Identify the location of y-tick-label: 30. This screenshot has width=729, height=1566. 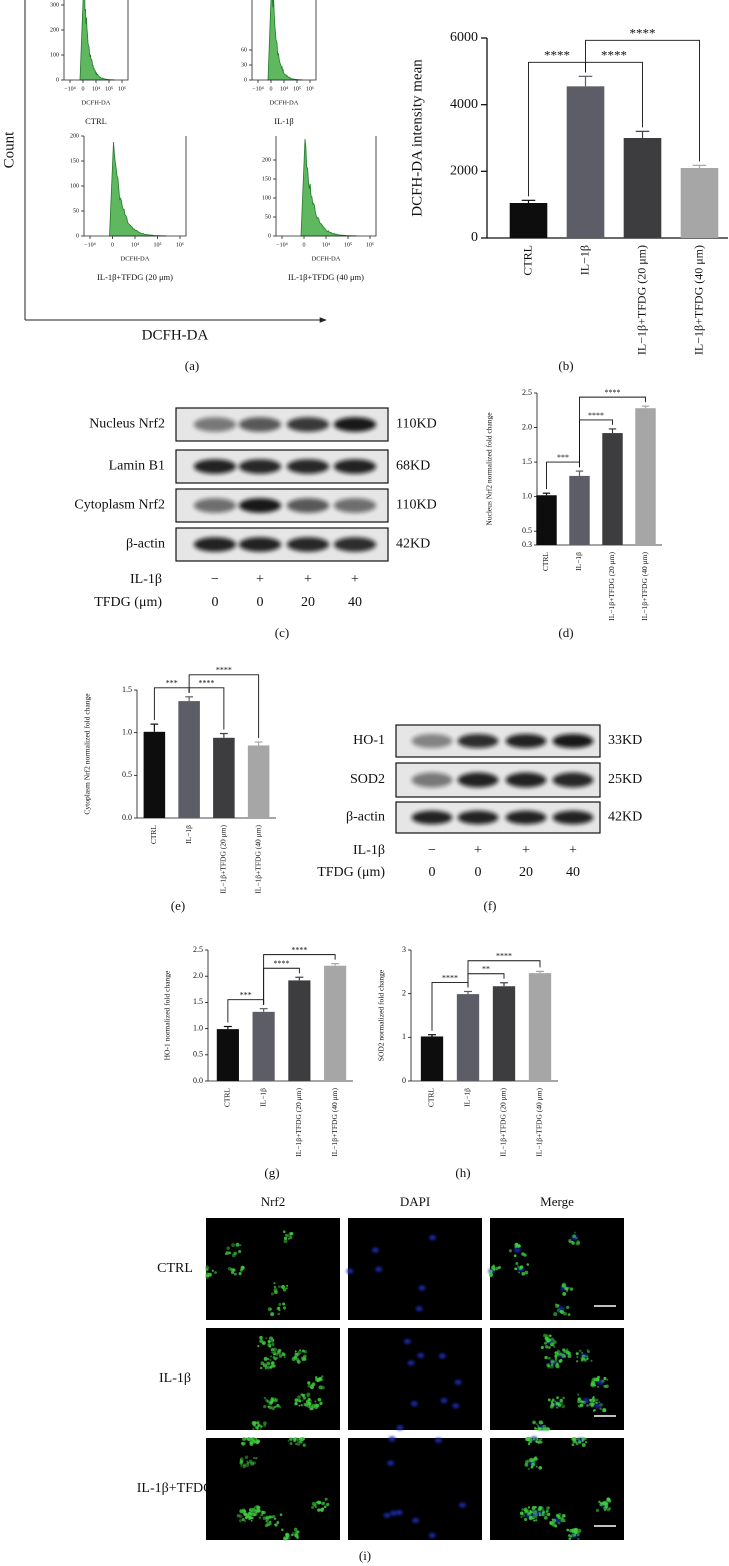
(244, 65).